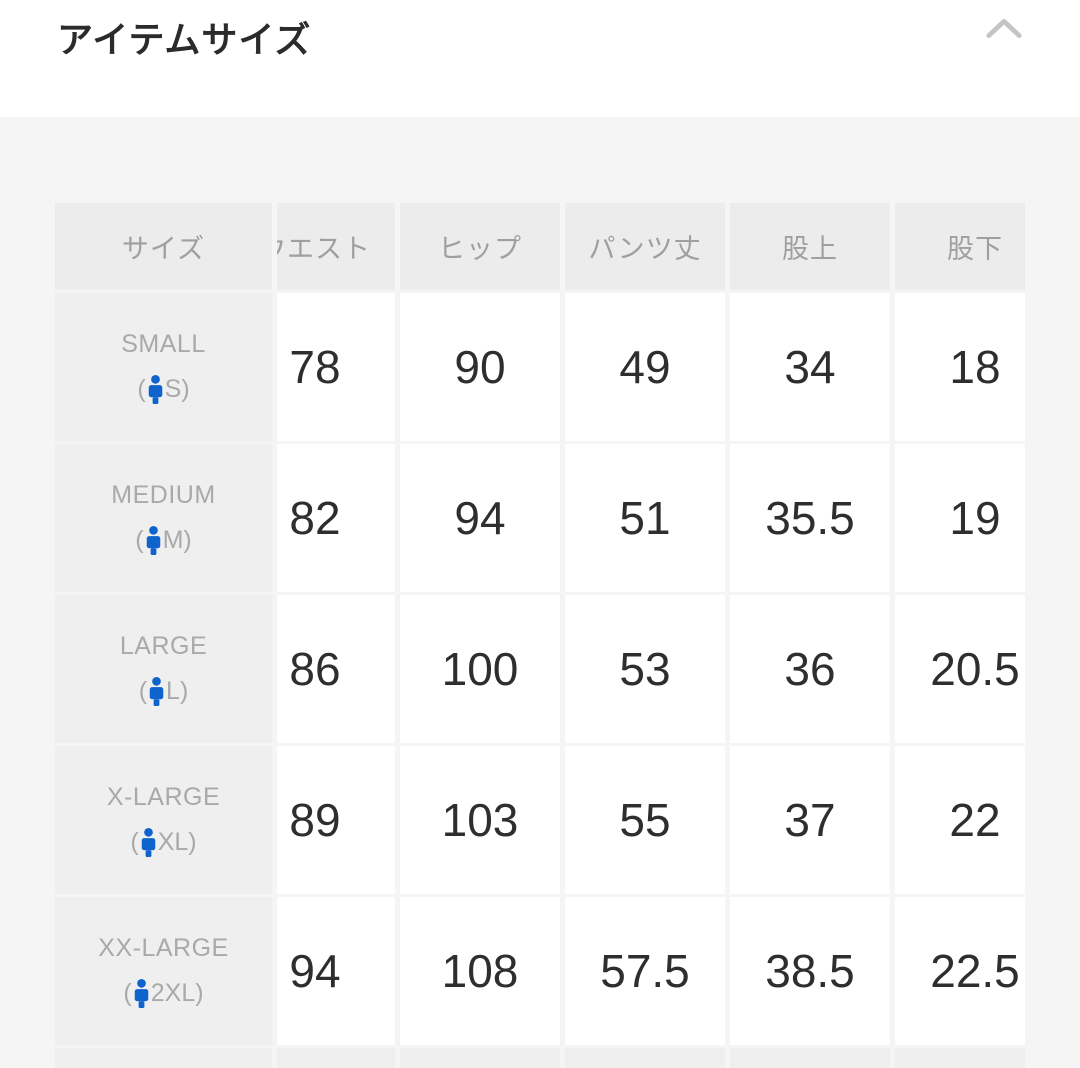 The height and width of the screenshot is (1068, 1080). Describe the element at coordinates (173, 993) in the screenshot. I see `size-code-text: 2XL` at that location.